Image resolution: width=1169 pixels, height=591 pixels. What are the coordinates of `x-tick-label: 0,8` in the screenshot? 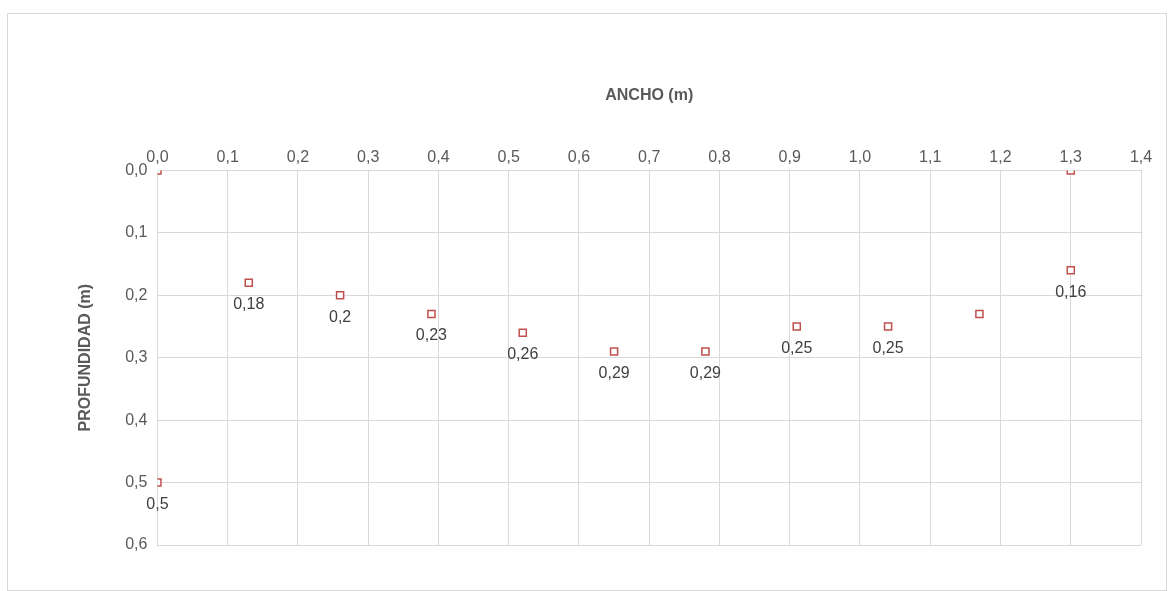 It's located at (719, 157).